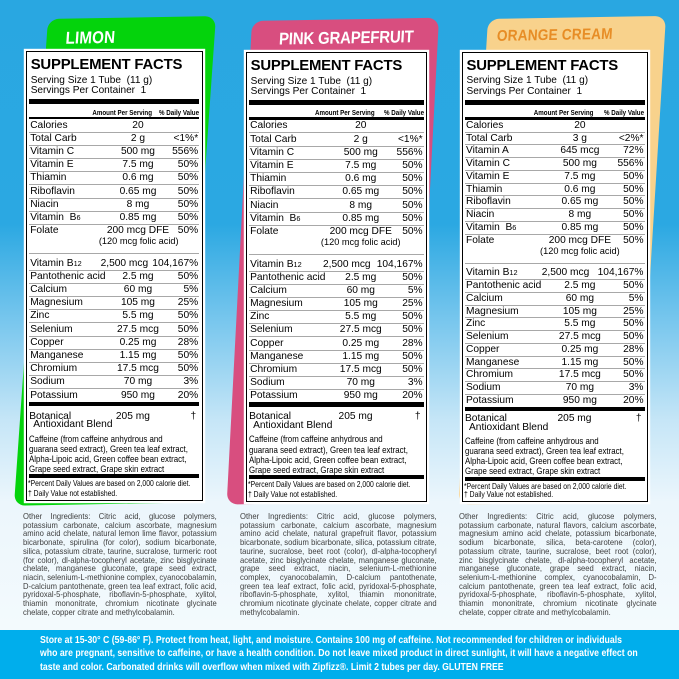 The height and width of the screenshot is (679, 679). I want to click on blend-description-line: Grape seed extract, Grape skin extract, so click(317, 469).